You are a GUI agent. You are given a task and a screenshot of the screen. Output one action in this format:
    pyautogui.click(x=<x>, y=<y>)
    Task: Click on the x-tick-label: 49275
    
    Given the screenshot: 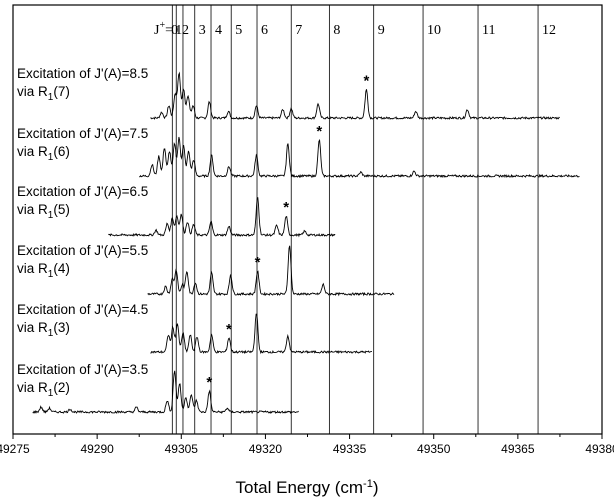 What is the action you would take?
    pyautogui.click(x=15, y=449)
    